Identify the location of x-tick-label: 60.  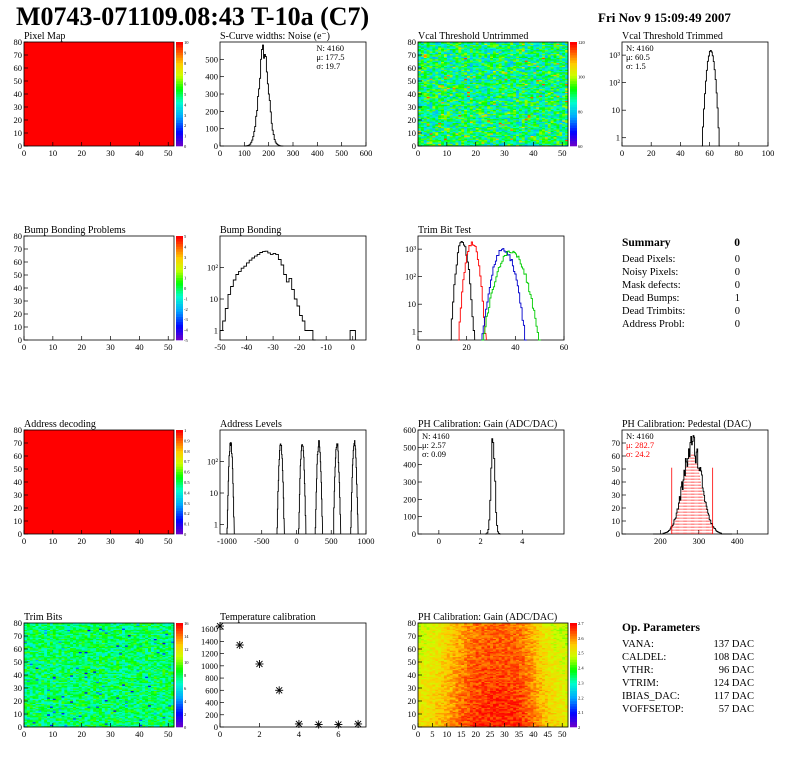
(709, 153).